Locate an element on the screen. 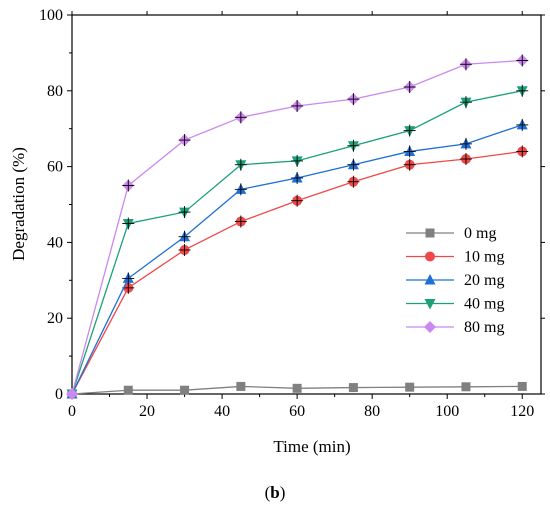 The width and height of the screenshot is (550, 516). x-tick-label: 100 is located at coordinates (447, 411).